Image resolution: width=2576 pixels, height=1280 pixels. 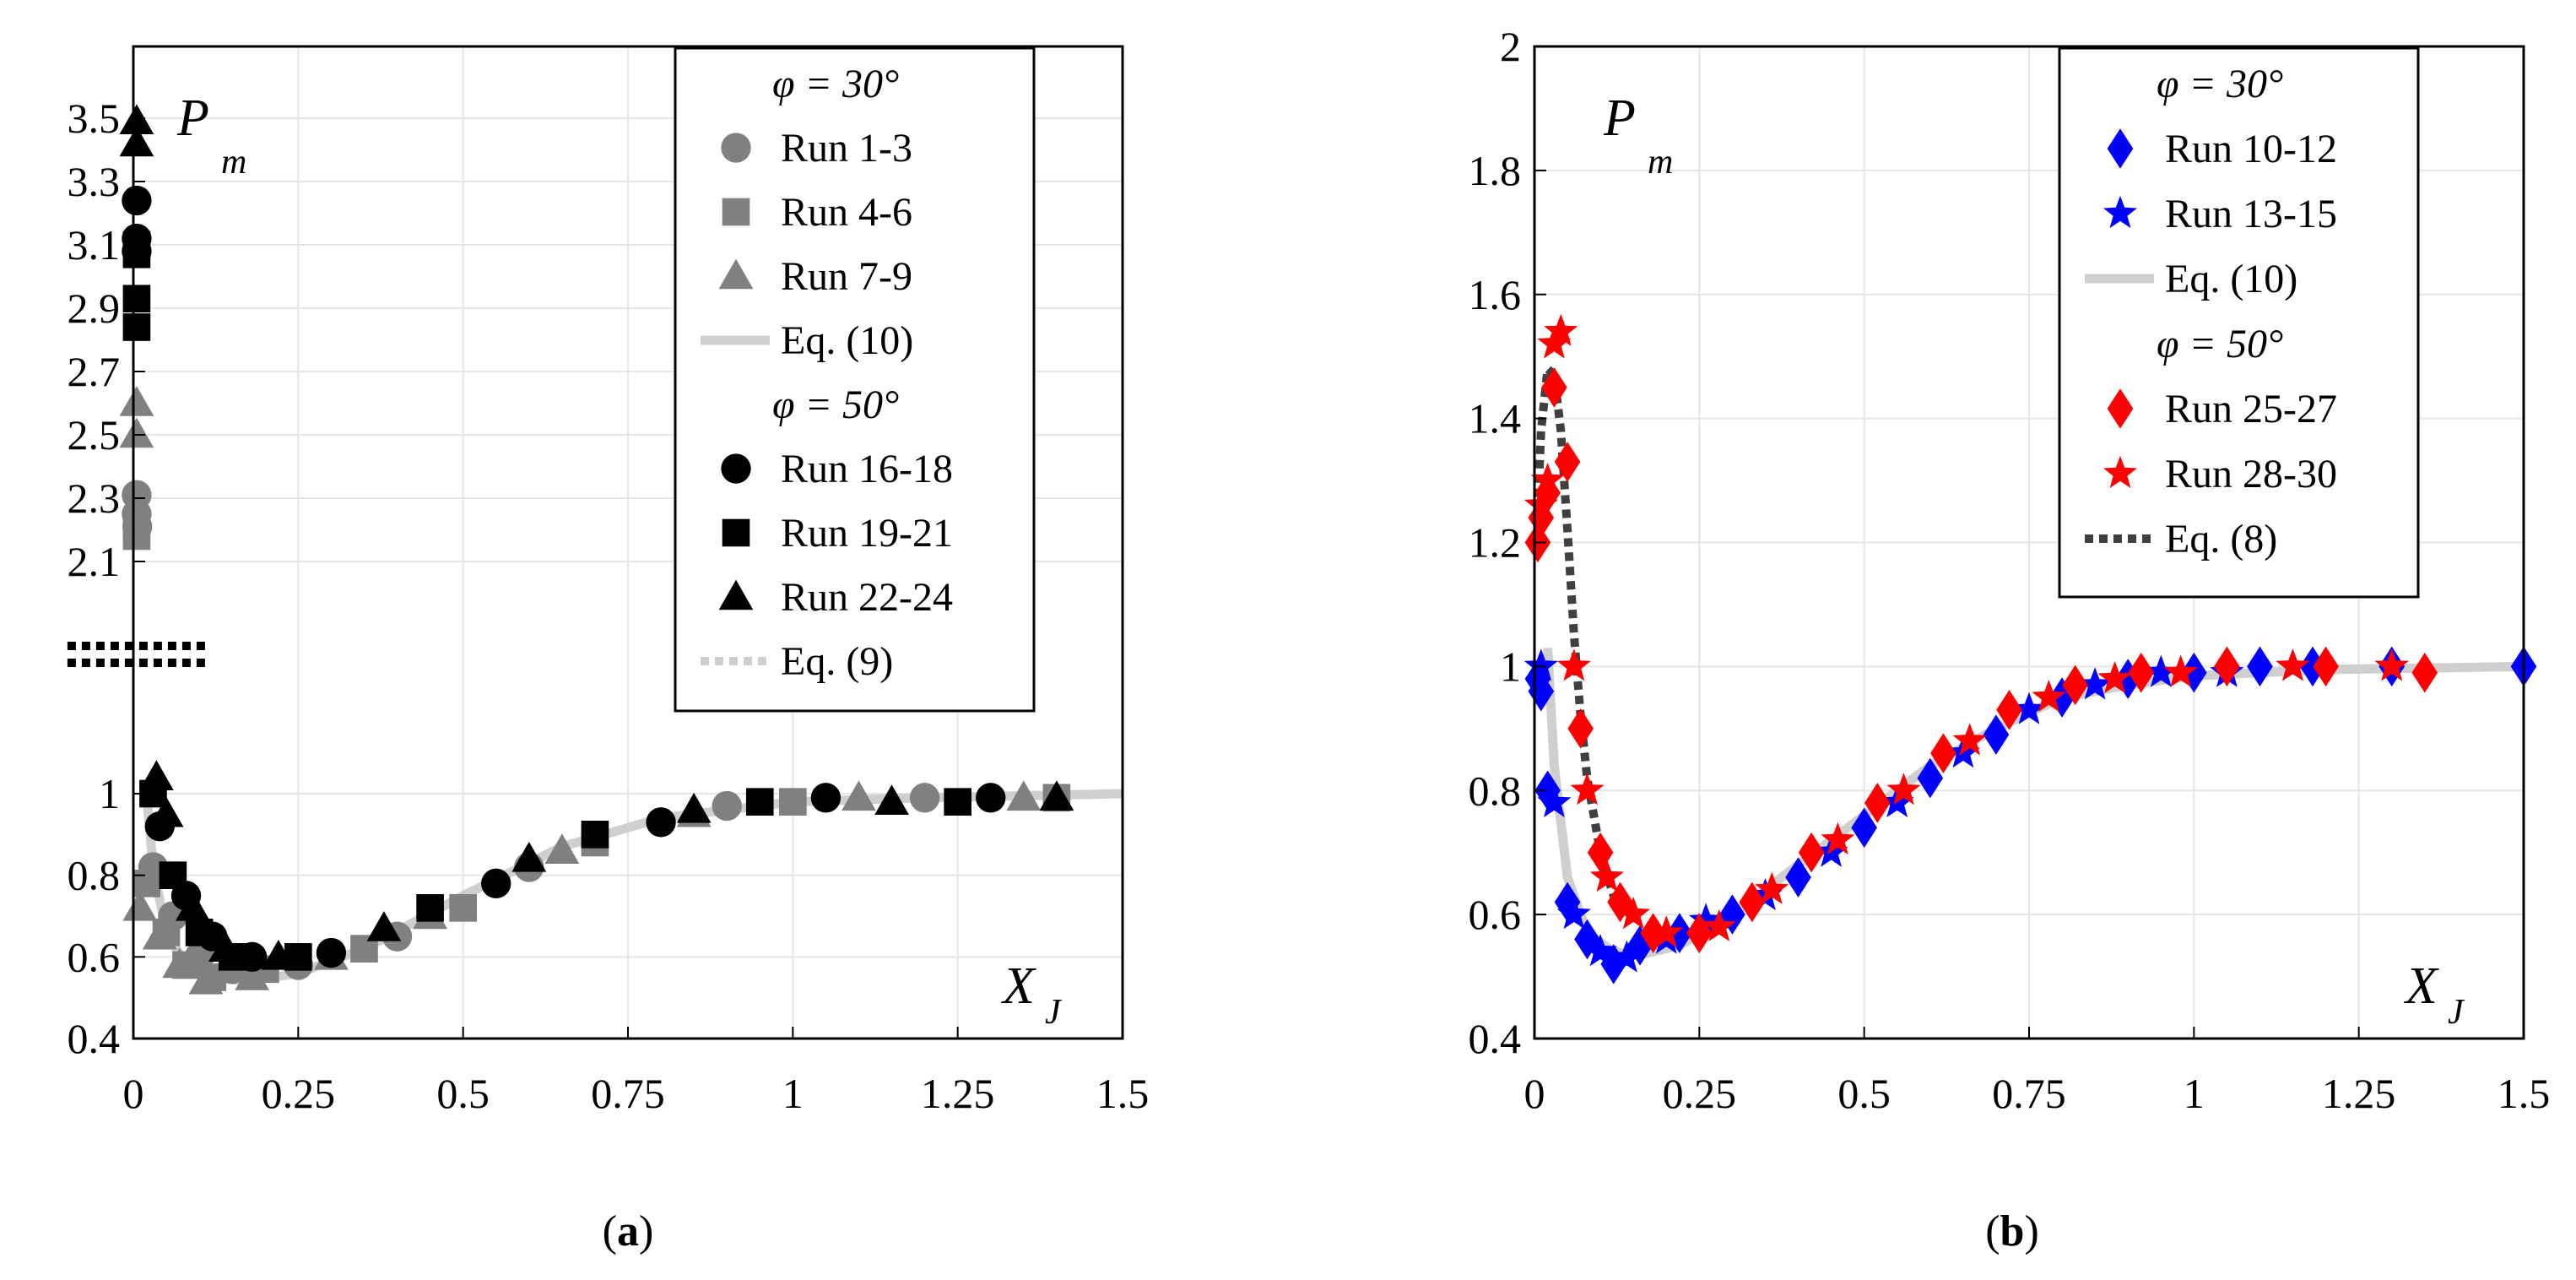 What do you see at coordinates (94, 118) in the screenshot?
I see `y-tick-label: 3.5` at bounding box center [94, 118].